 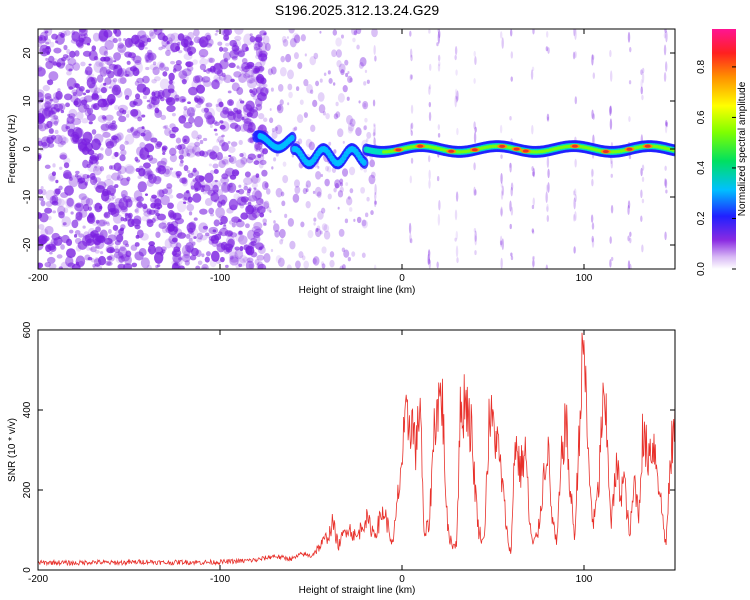 What do you see at coordinates (27, 149) in the screenshot?
I see `spectrogram-y-tick-label: 0` at bounding box center [27, 149].